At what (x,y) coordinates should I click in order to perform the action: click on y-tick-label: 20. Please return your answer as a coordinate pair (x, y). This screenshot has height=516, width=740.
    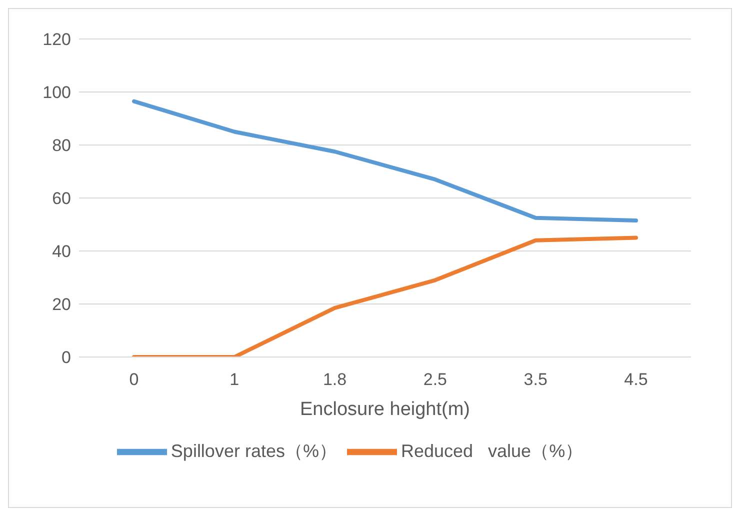
    Looking at the image, I should click on (61, 304).